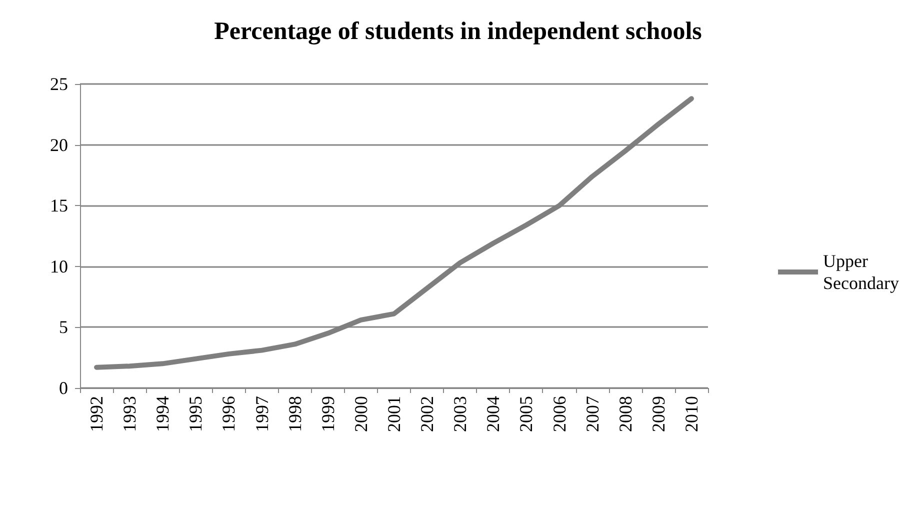  Describe the element at coordinates (59, 206) in the screenshot. I see `y-tick-label: 15` at that location.